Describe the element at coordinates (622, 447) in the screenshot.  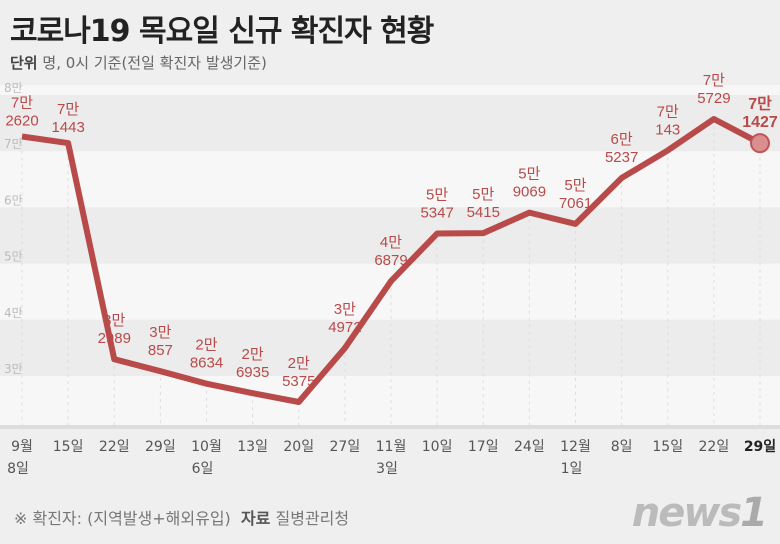
I see `x-tick-label: 8일` at that location.